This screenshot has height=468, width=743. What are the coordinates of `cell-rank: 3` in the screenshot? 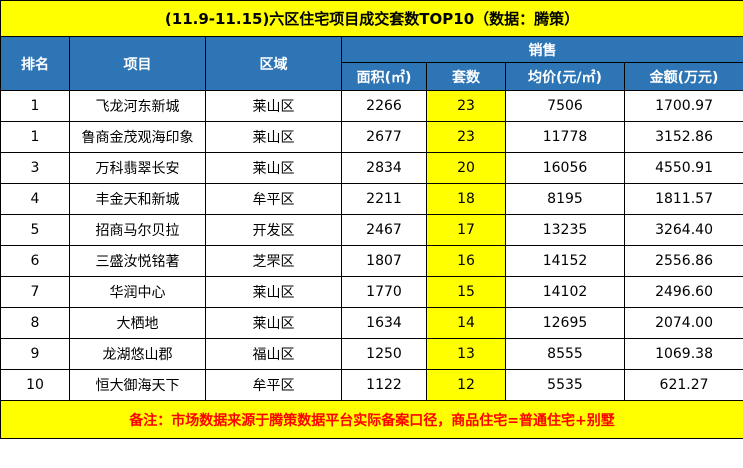 It's located at (35, 168).